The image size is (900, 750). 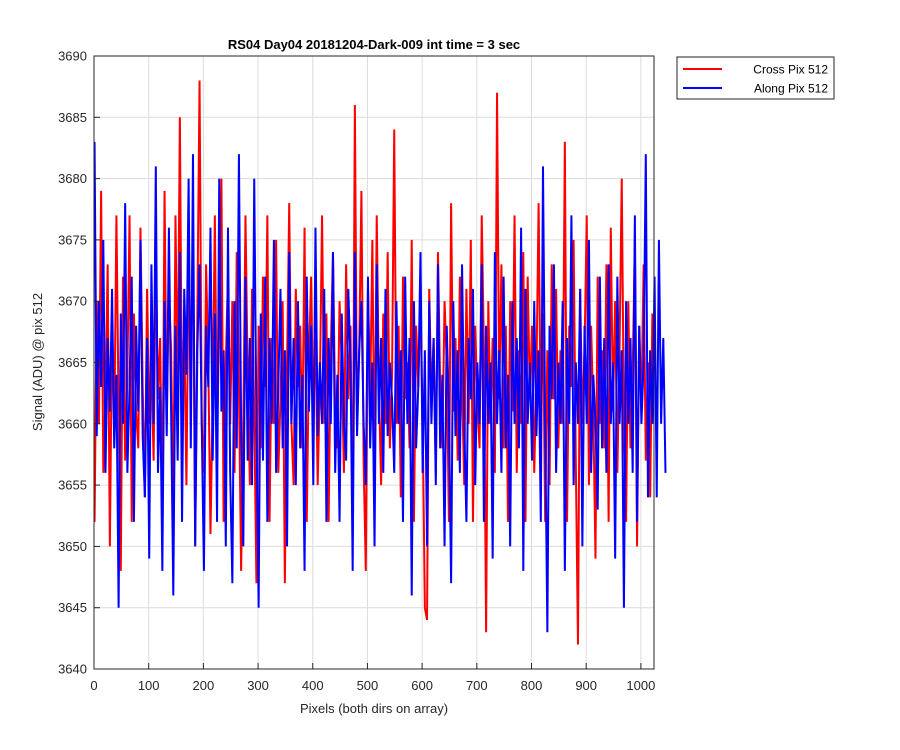 What do you see at coordinates (72, 56) in the screenshot?
I see `y-tick-label: 3690` at bounding box center [72, 56].